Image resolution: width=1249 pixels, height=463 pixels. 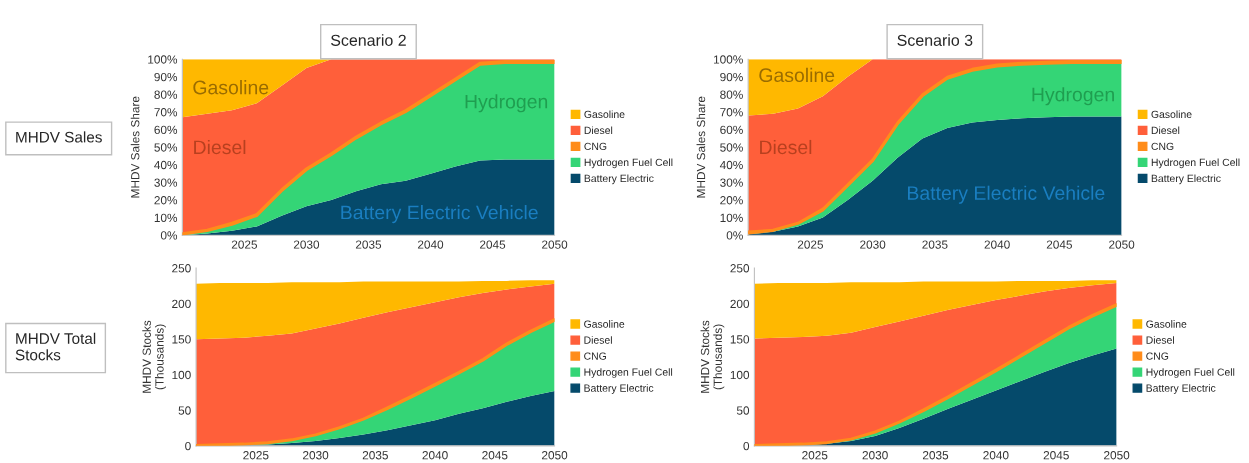 What do you see at coordinates (55, 346) in the screenshot?
I see `text: MHDV Total Stocks` at bounding box center [55, 346].